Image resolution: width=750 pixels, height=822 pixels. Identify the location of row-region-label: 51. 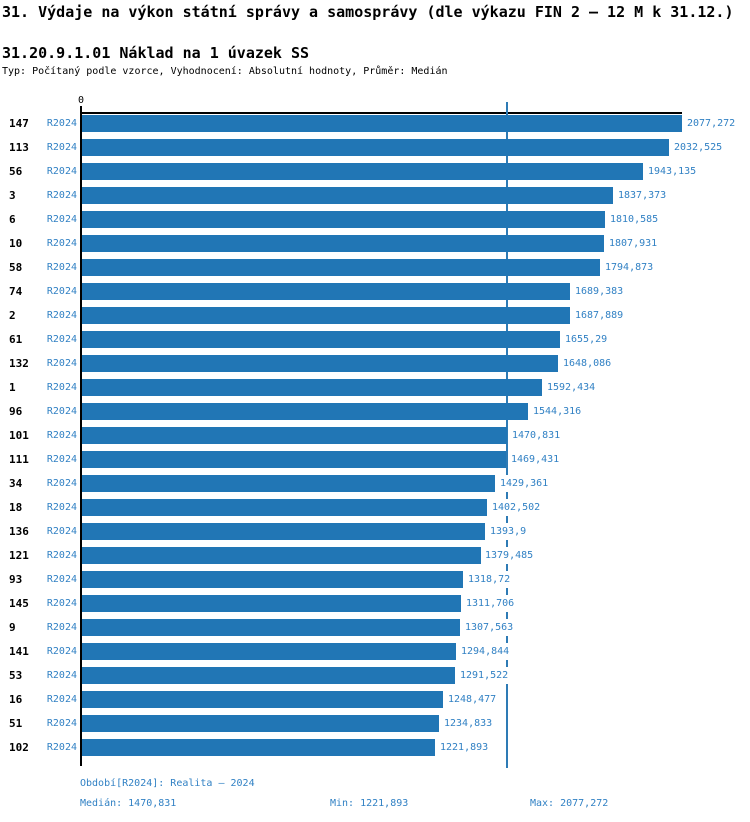
(16, 723).